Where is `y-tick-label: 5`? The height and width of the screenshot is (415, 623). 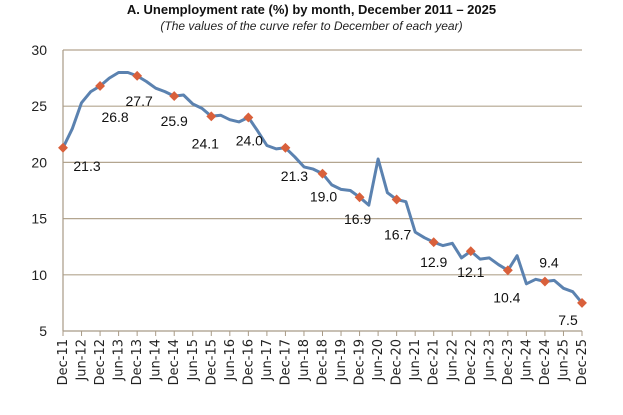 y-tick-label: 5 is located at coordinates (43, 331).